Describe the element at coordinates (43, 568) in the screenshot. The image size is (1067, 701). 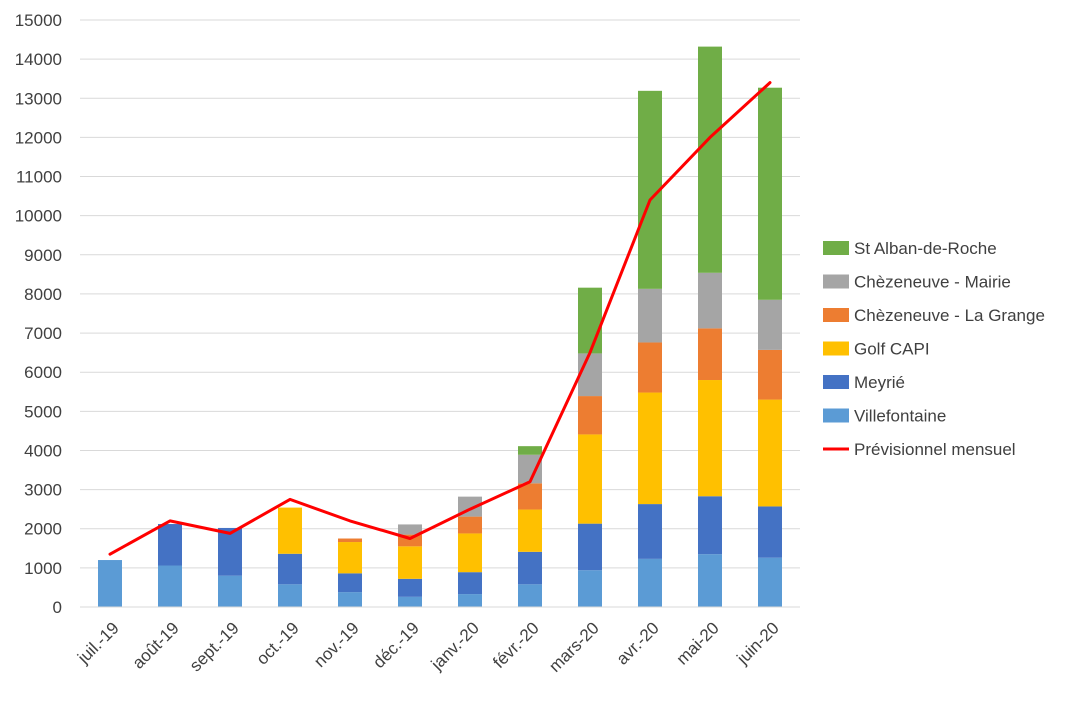
I see `y-tick-label: 1000` at that location.